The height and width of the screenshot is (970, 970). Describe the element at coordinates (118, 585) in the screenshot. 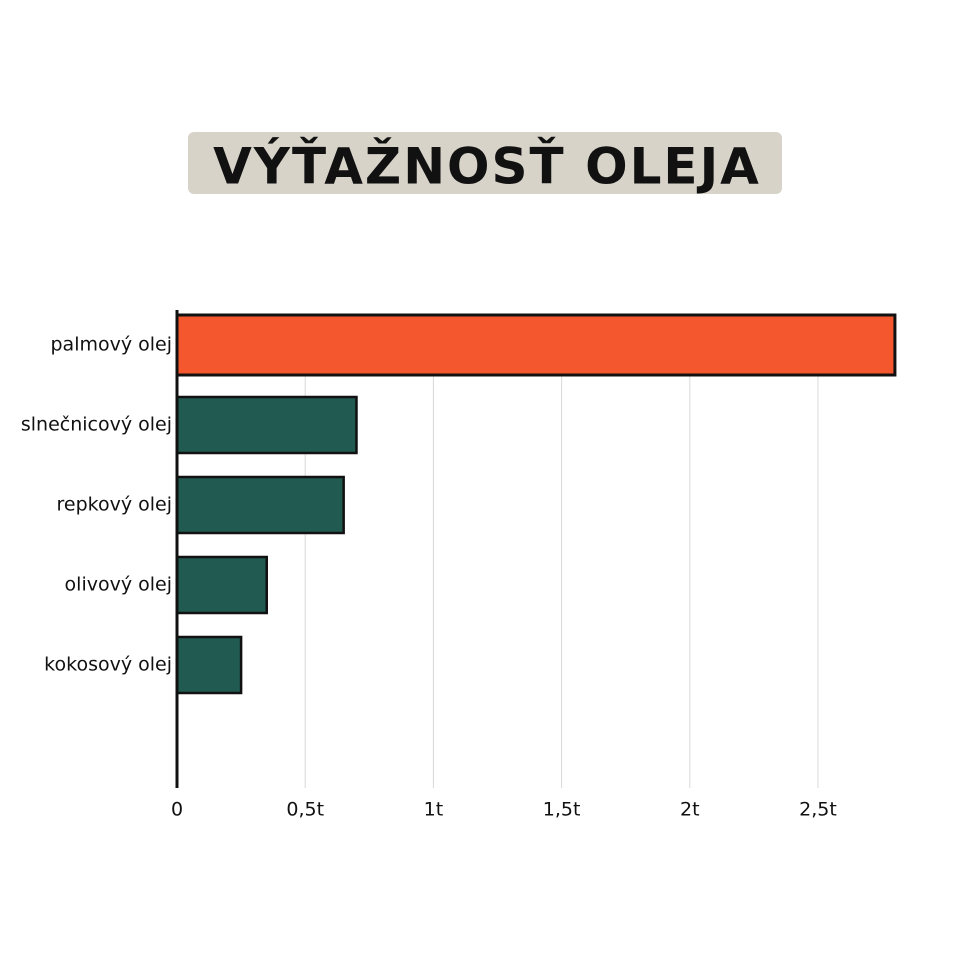

I see `y-tick-label: olivový olej` at that location.